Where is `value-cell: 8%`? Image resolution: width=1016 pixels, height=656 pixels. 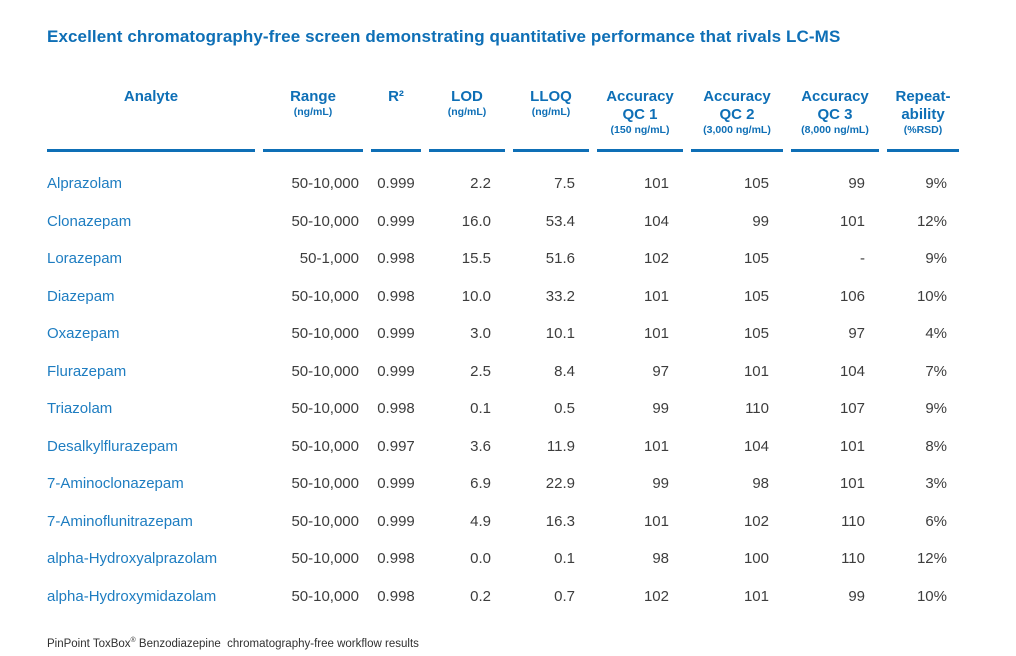 value-cell: 8% is located at coordinates (936, 446).